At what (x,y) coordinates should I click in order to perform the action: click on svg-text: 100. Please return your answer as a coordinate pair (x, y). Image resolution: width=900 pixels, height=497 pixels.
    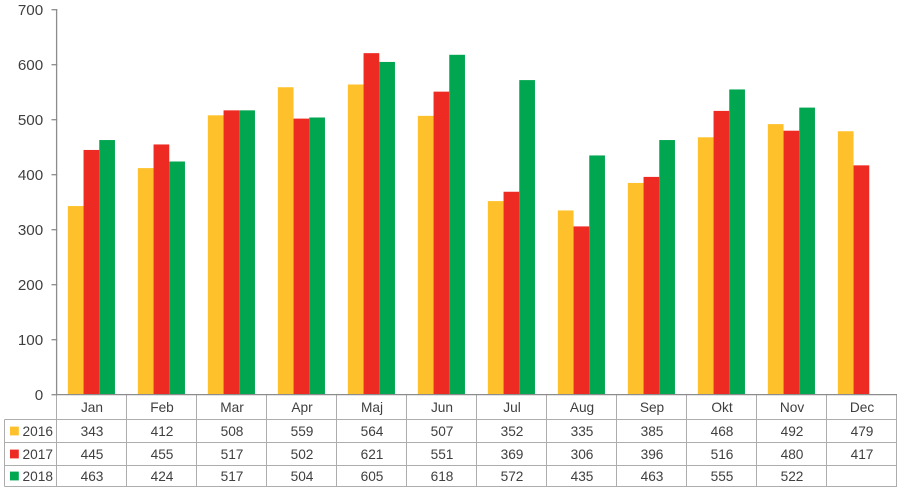
    Looking at the image, I should click on (30, 340).